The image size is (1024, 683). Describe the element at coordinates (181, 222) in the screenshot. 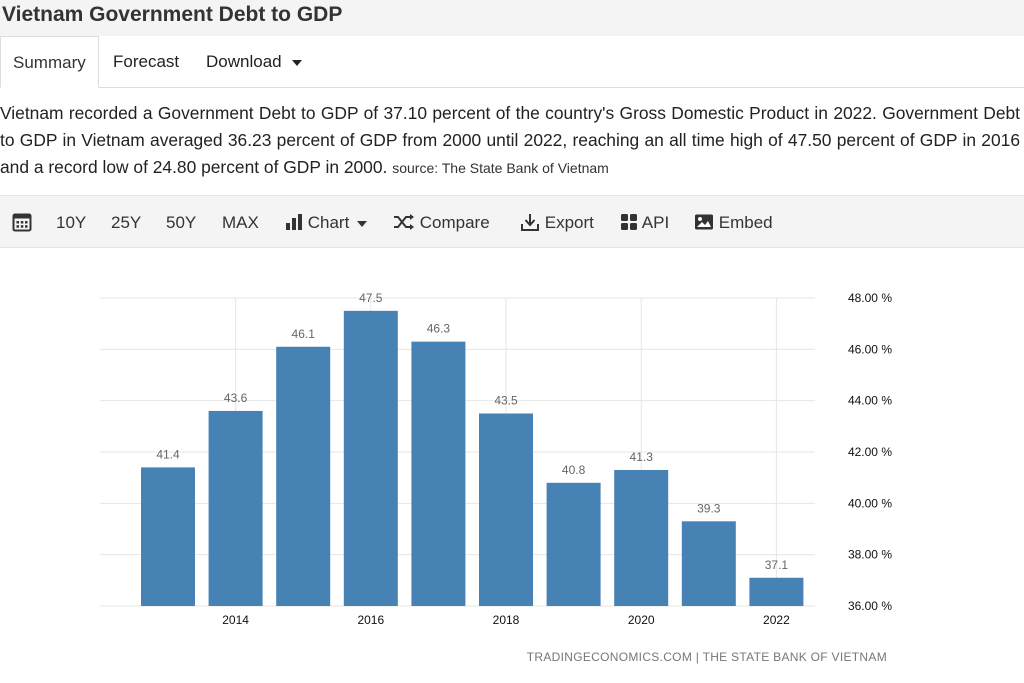

I see `range-50y-button: 50Y` at that location.